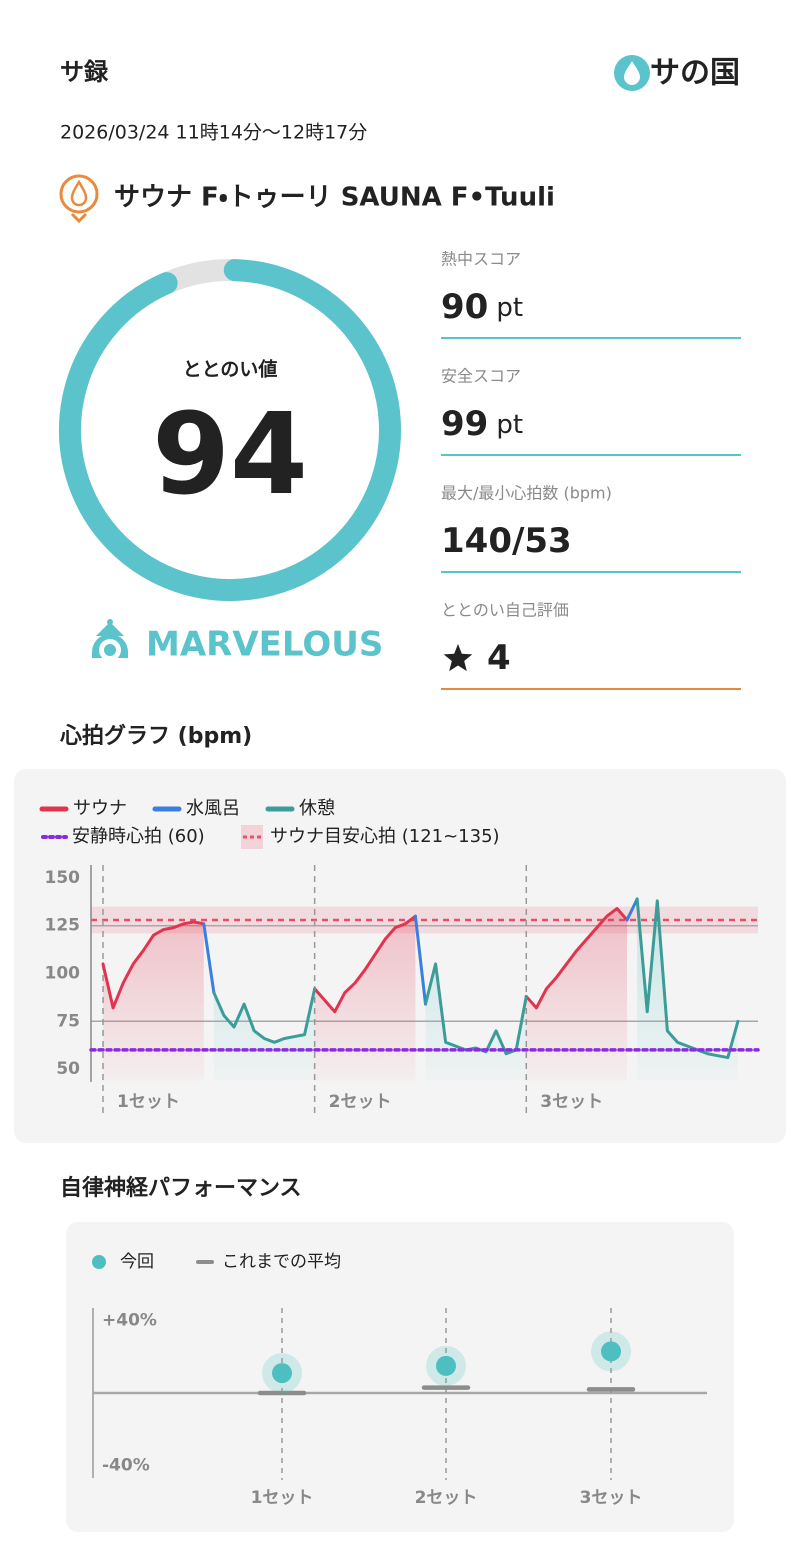 The width and height of the screenshot is (800, 1555). I want to click on y-tick-label: 50, so click(68, 1069).